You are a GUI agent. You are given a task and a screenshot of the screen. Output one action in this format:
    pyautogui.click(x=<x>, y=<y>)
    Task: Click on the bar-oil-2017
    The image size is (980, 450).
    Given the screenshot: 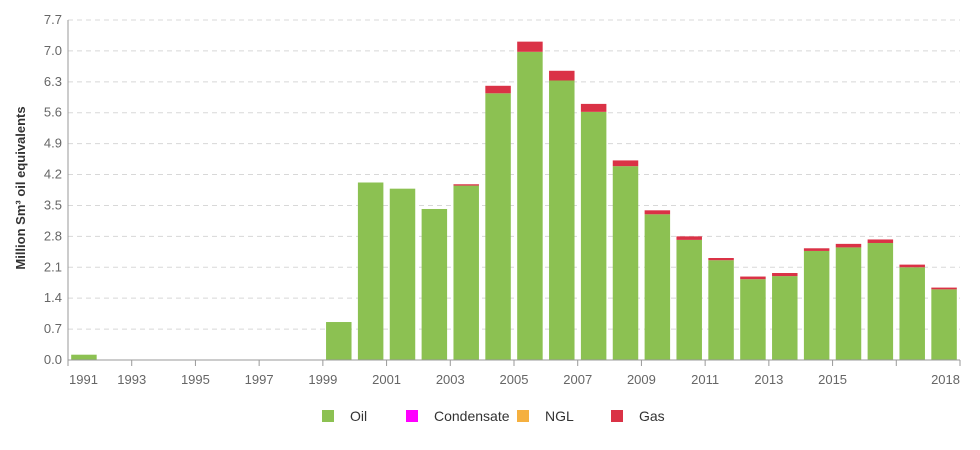 What is the action you would take?
    pyautogui.click(x=912, y=313)
    